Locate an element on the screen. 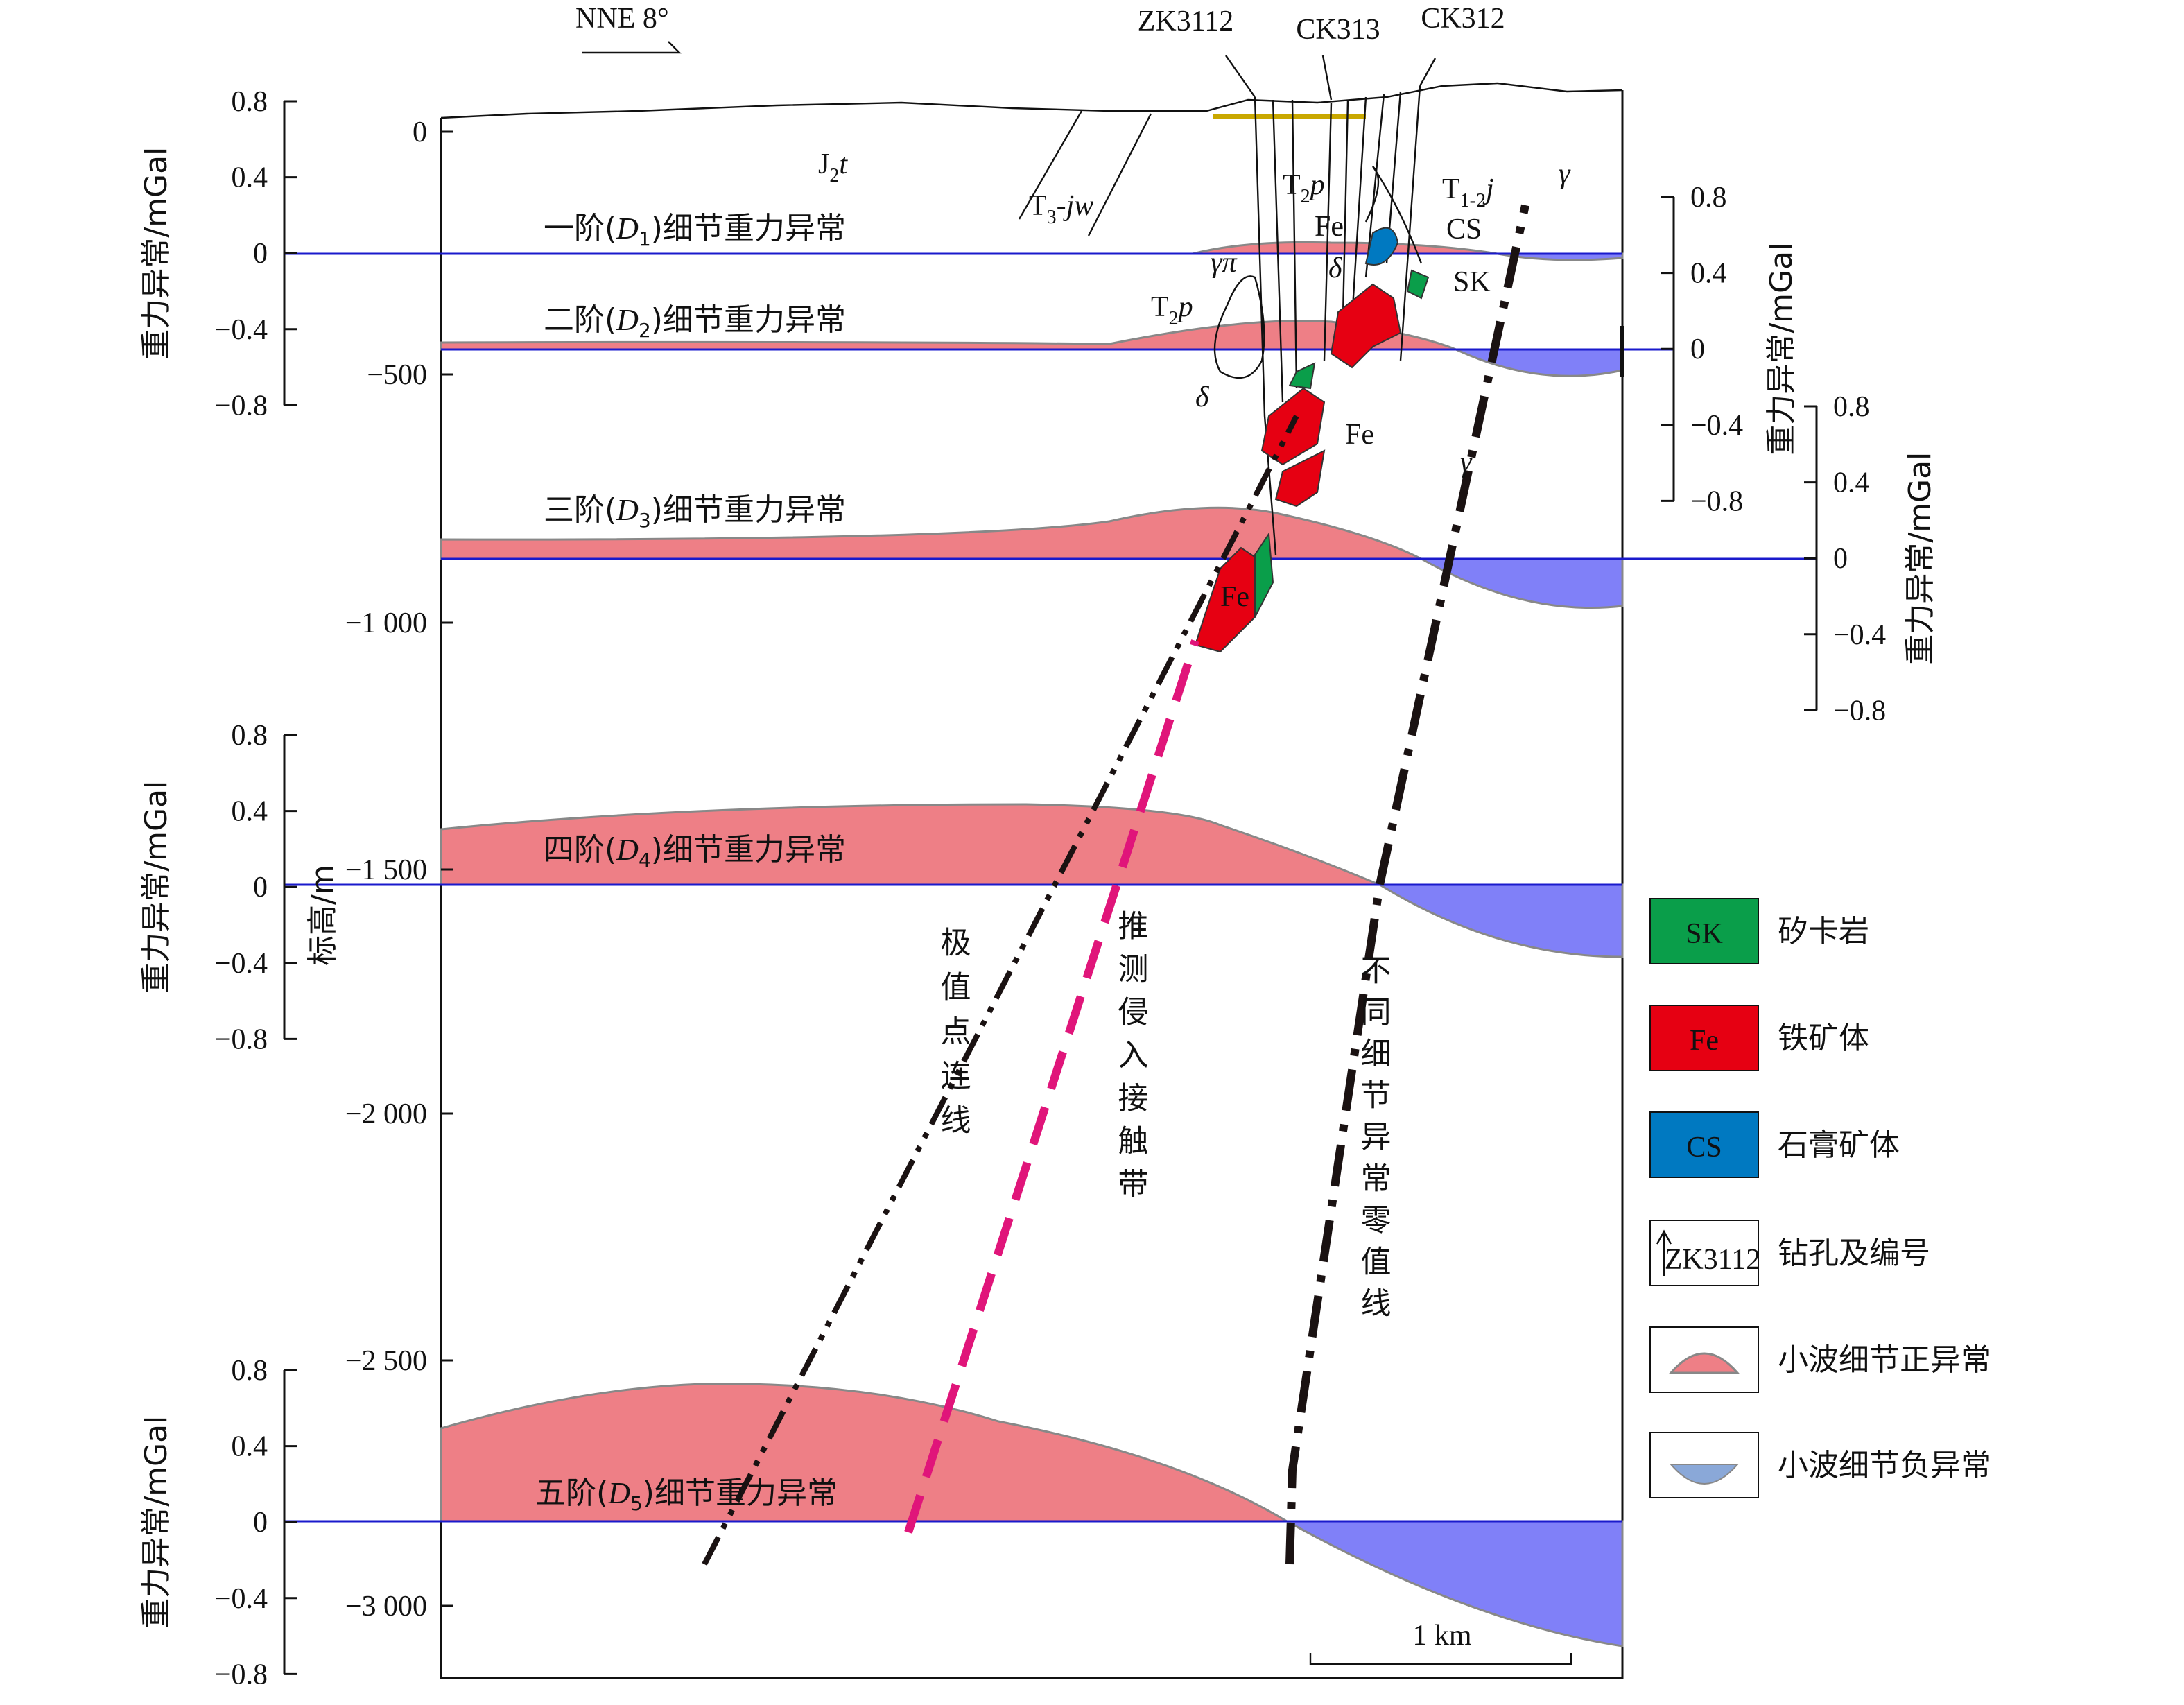 This screenshot has width=2184, height=1705. legend-label: 铁矿体 is located at coordinates (1823, 1038).